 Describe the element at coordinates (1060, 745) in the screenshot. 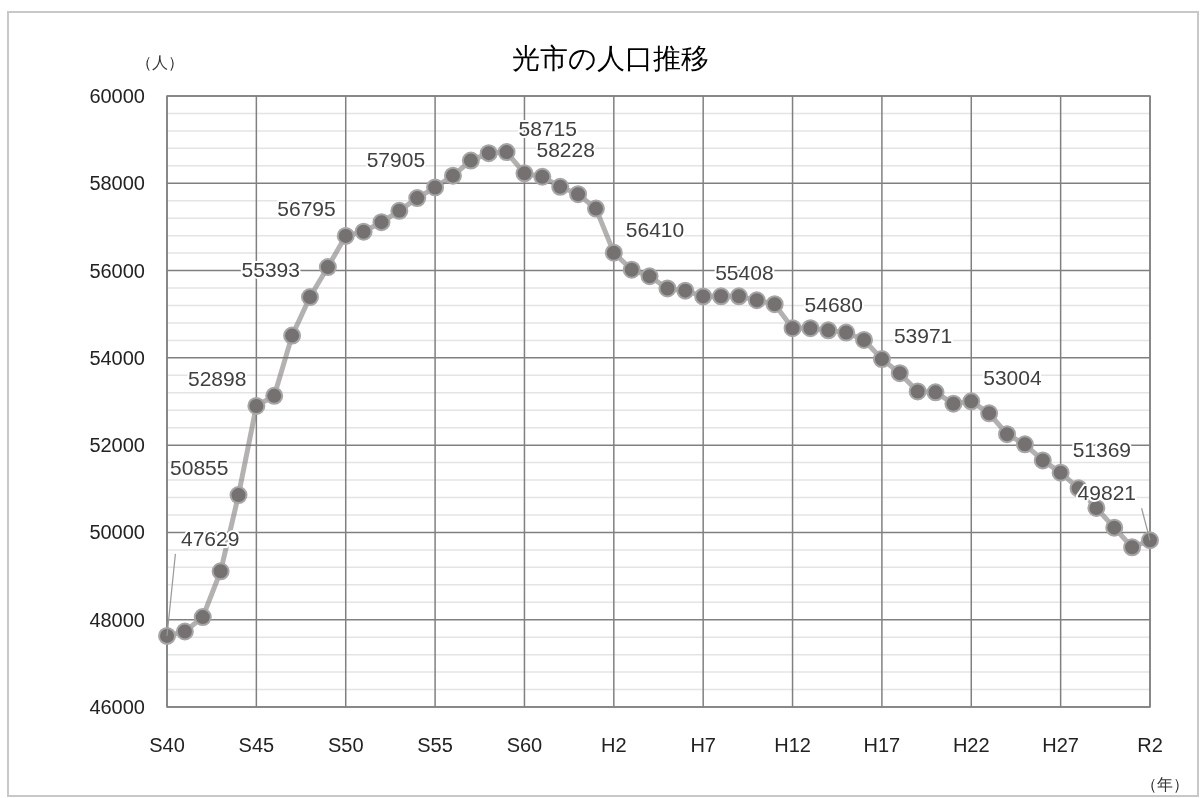

I see `x-tick-label: H27` at that location.